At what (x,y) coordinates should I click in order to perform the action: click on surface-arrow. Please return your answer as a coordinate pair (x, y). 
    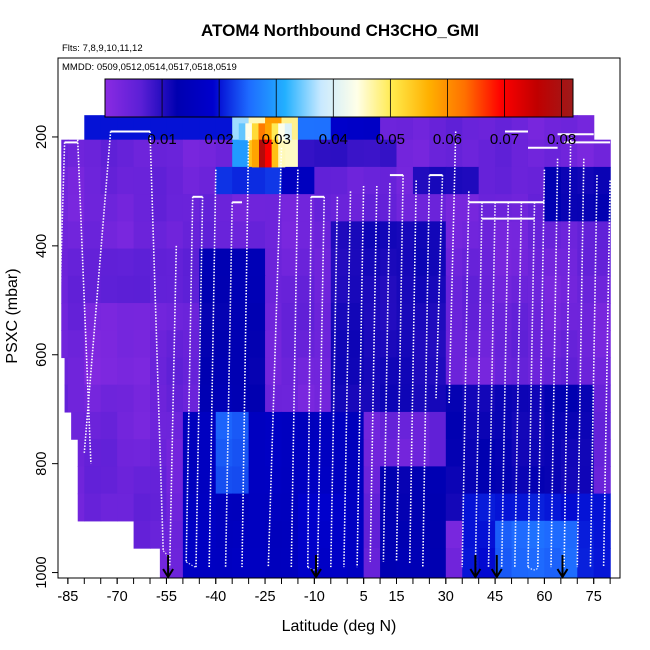
    Looking at the image, I should click on (168, 567).